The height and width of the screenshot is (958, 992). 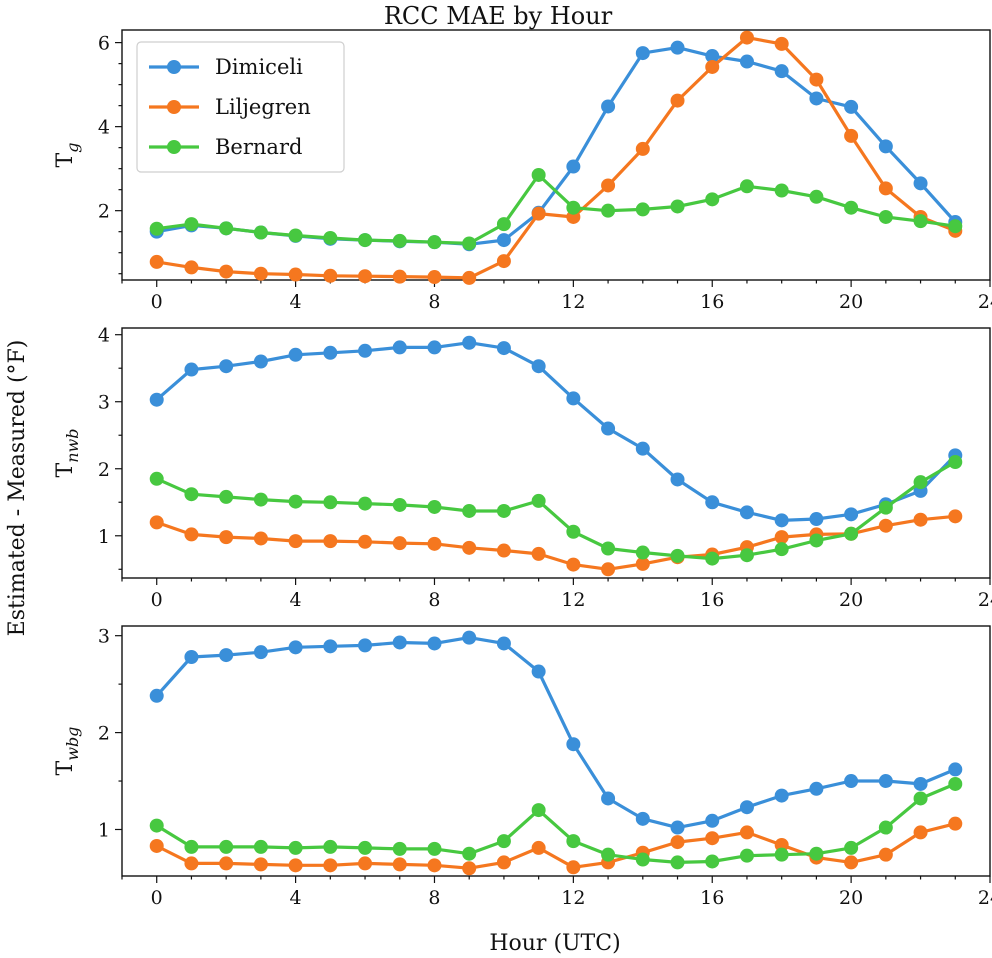 What do you see at coordinates (258, 147) in the screenshot?
I see `legend-label: Bernard` at bounding box center [258, 147].